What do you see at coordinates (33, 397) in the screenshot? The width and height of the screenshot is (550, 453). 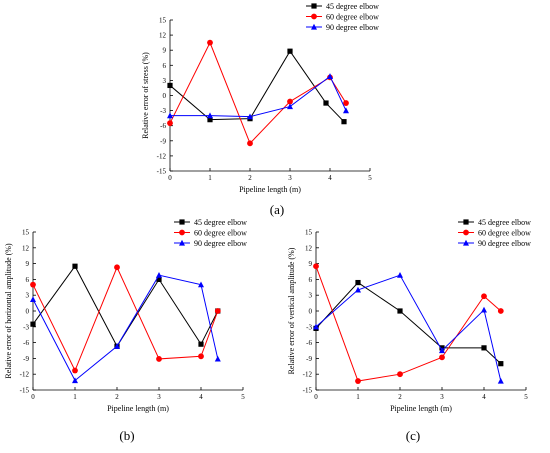 I see `x-tick-label: 0` at bounding box center [33, 397].